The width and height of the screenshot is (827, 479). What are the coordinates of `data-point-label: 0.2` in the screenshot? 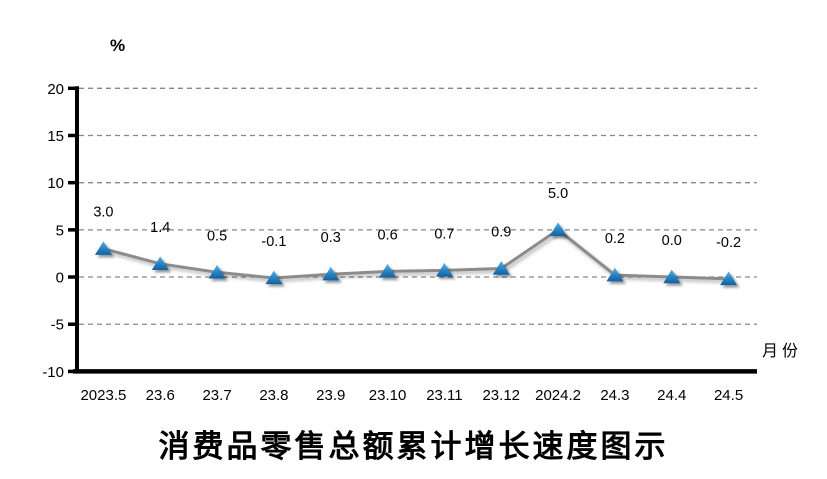 It's located at (615, 239).